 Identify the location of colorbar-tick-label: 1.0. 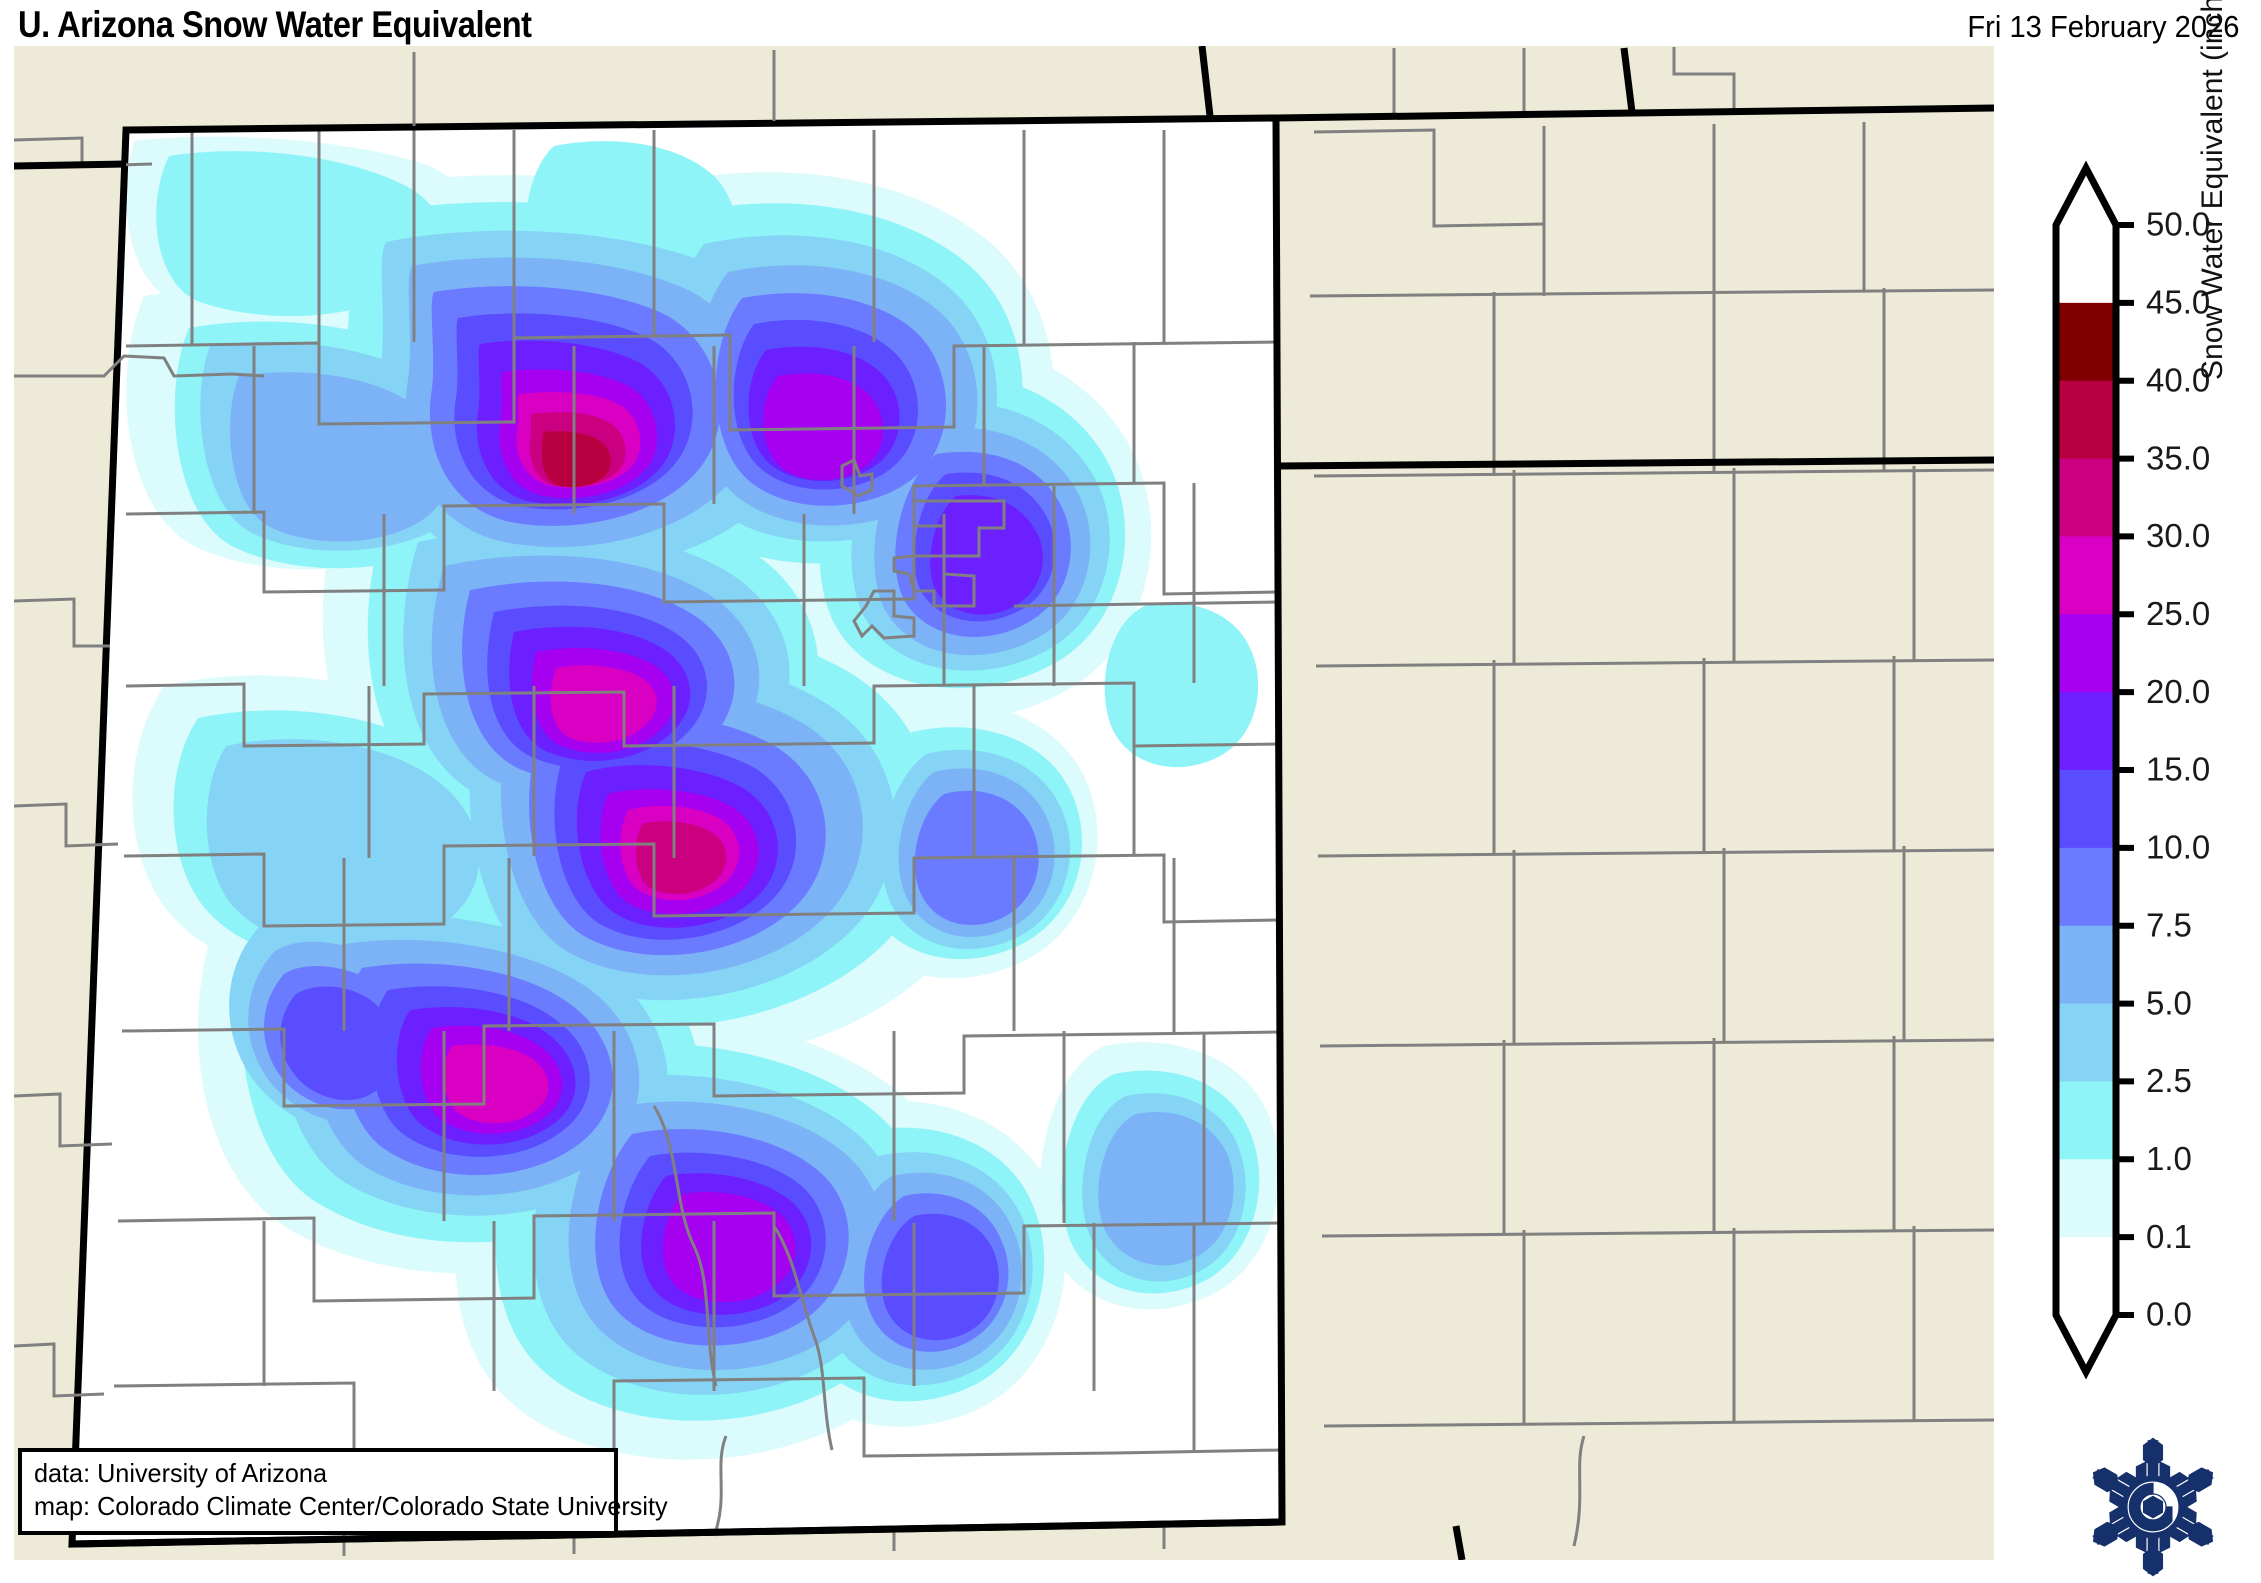
(2169, 1158).